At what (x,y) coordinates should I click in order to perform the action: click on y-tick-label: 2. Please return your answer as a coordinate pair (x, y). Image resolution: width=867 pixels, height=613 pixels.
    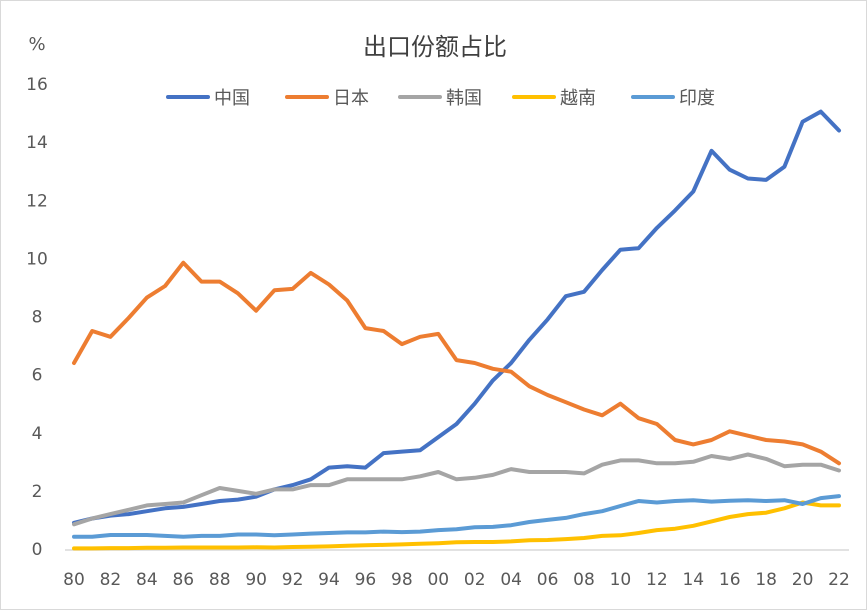
    Looking at the image, I should click on (37, 492).